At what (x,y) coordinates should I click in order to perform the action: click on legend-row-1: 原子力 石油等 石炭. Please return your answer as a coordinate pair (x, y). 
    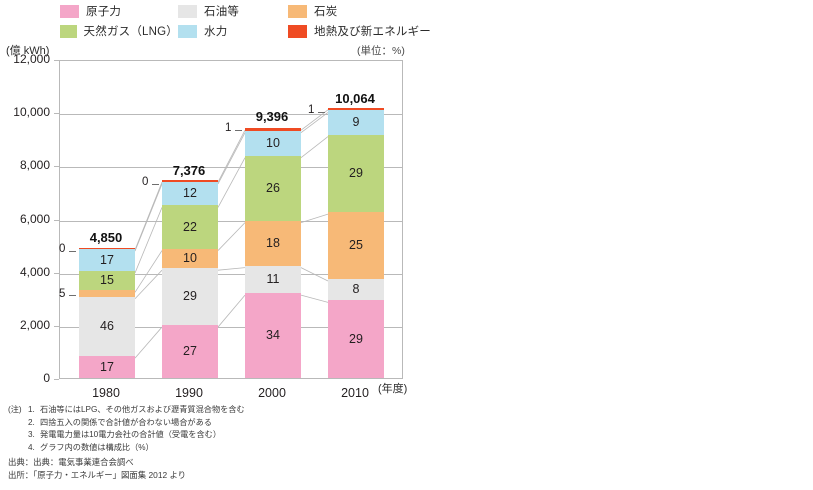
    Looking at the image, I should click on (340, 11).